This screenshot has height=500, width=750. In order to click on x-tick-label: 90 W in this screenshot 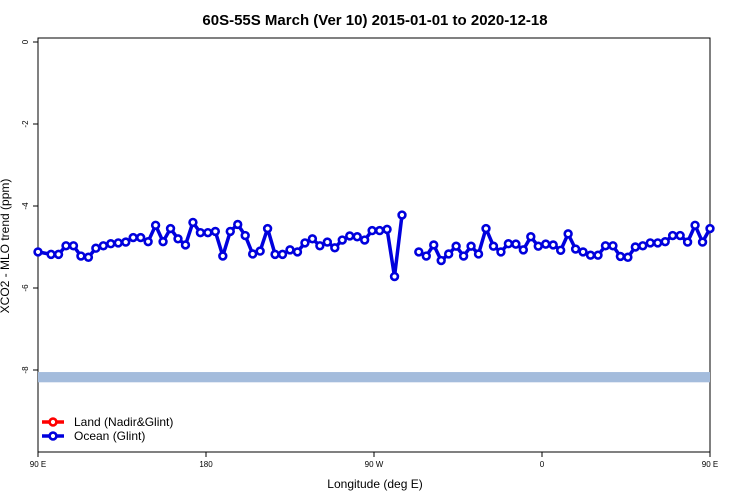, I will do `click(374, 464)`.